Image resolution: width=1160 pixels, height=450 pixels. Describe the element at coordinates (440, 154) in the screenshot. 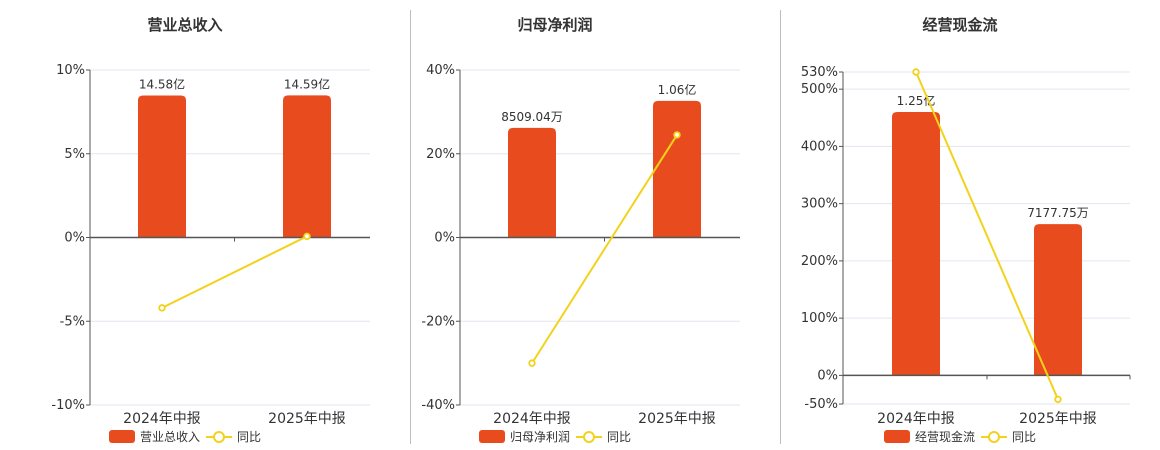

I see `y-tick-label: 20%` at that location.